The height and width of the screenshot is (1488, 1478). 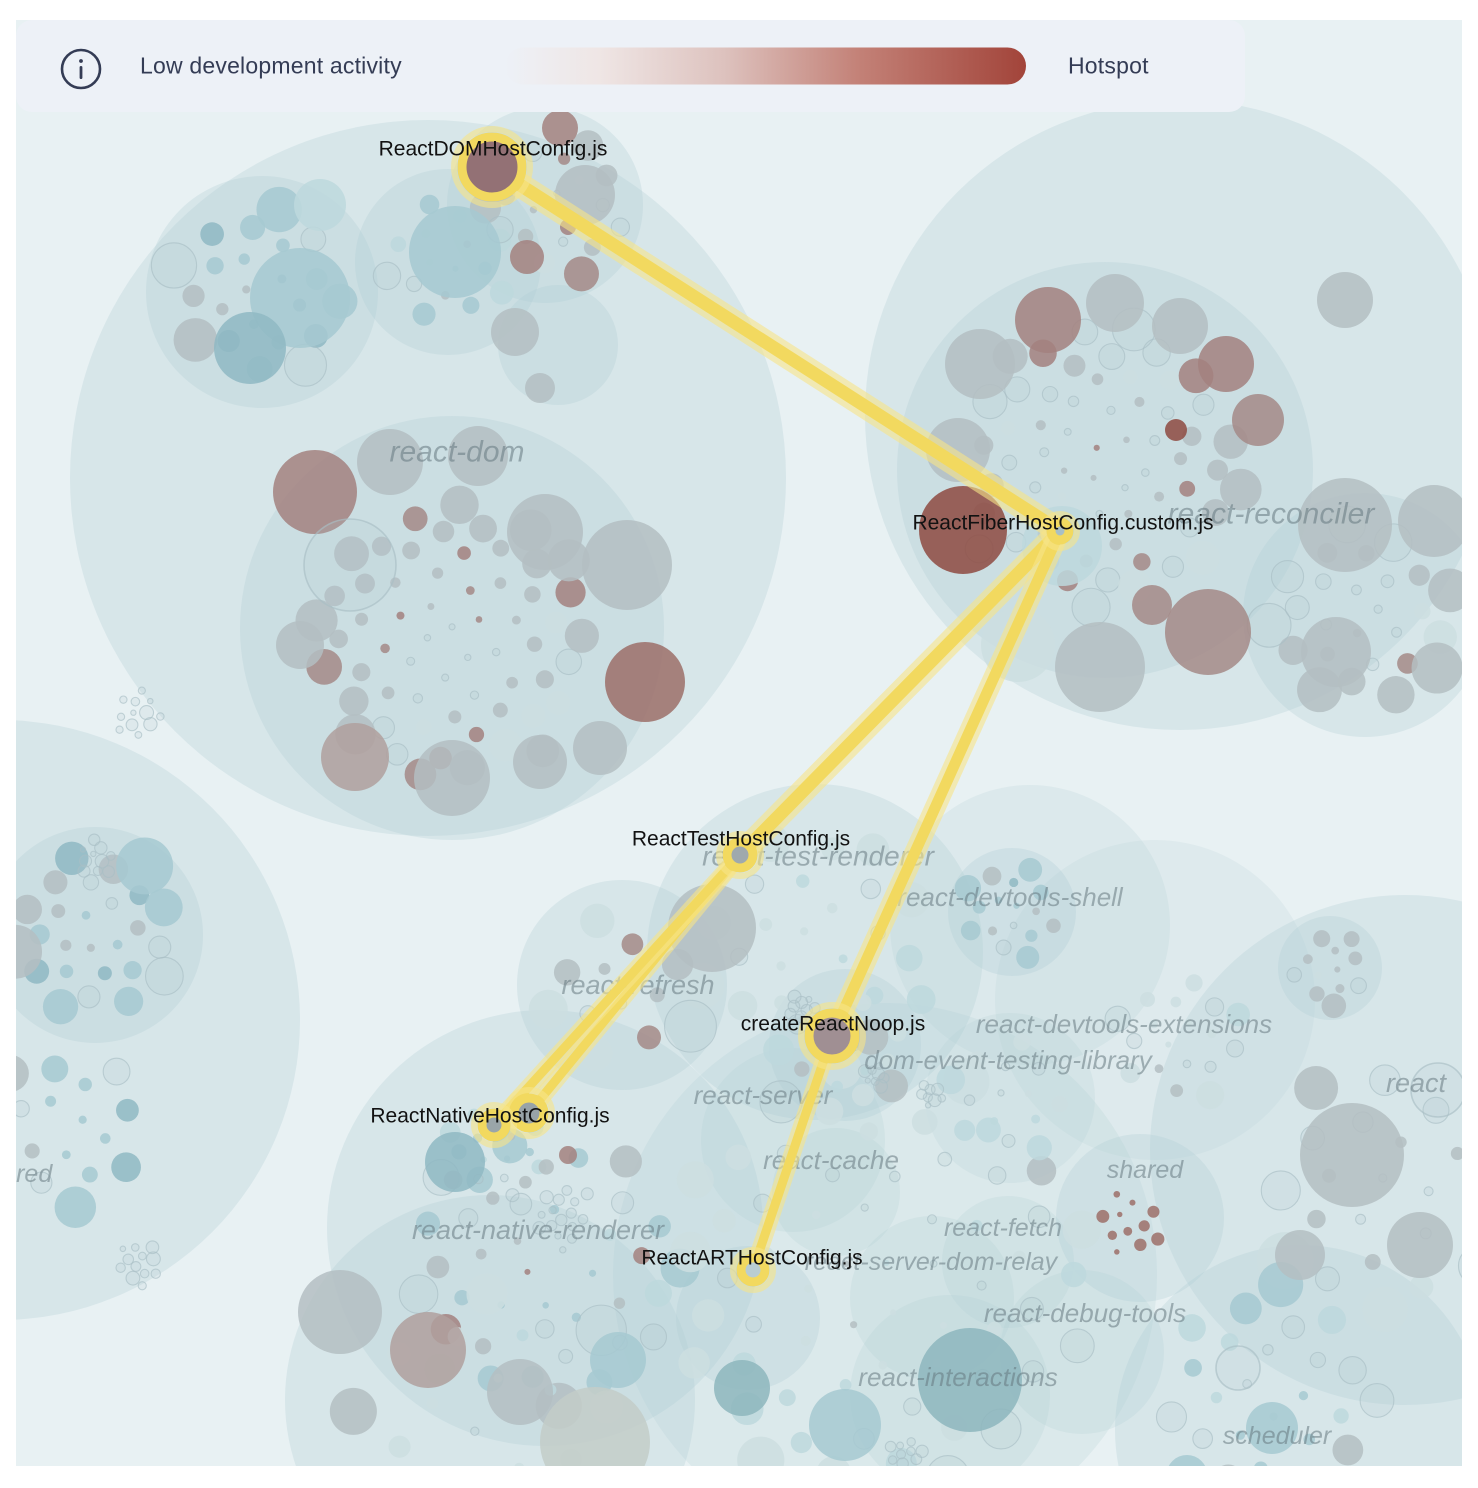 What do you see at coordinates (271, 65) in the screenshot?
I see `low-activity-label: Low development activity` at bounding box center [271, 65].